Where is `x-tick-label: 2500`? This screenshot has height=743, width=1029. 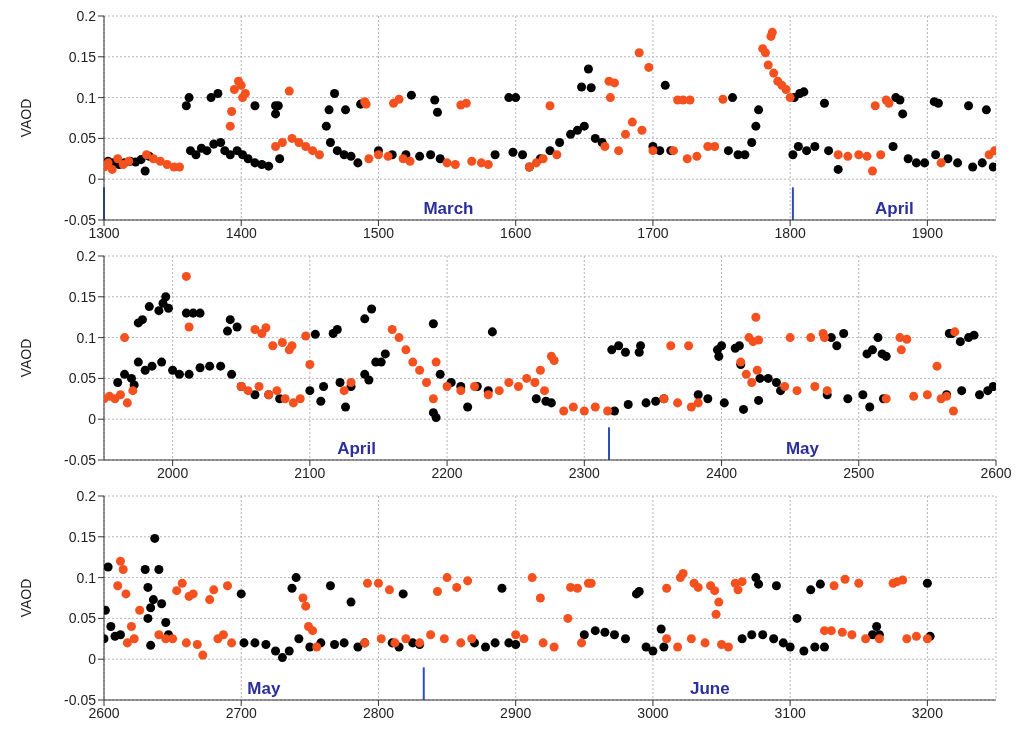
x-tick-label: 2500 is located at coordinates (859, 472).